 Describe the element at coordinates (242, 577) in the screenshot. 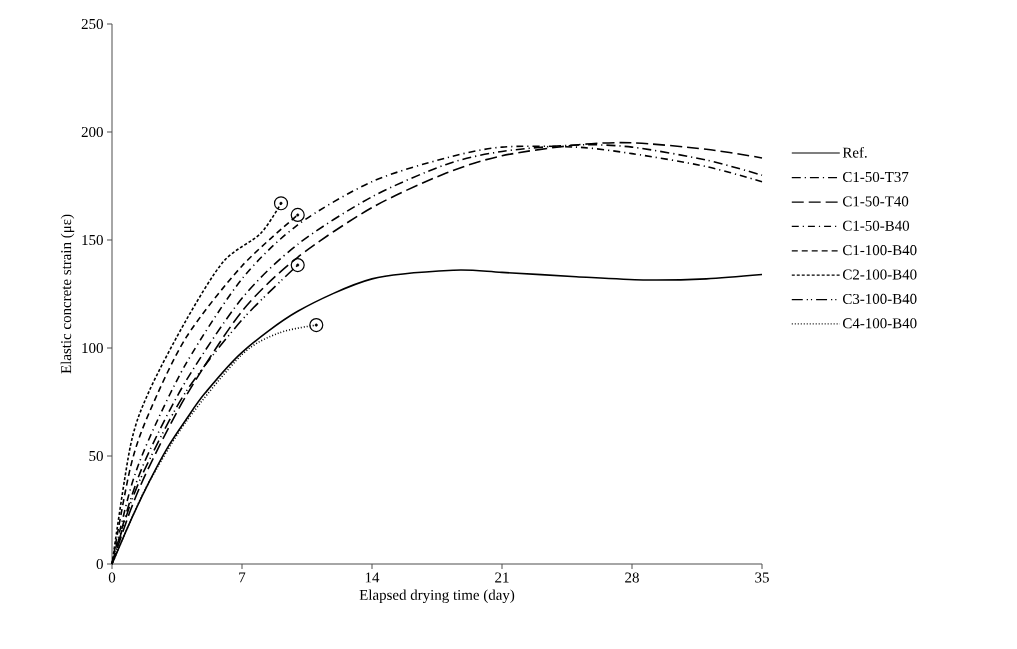

I see `x-tick-label: 7` at that location.